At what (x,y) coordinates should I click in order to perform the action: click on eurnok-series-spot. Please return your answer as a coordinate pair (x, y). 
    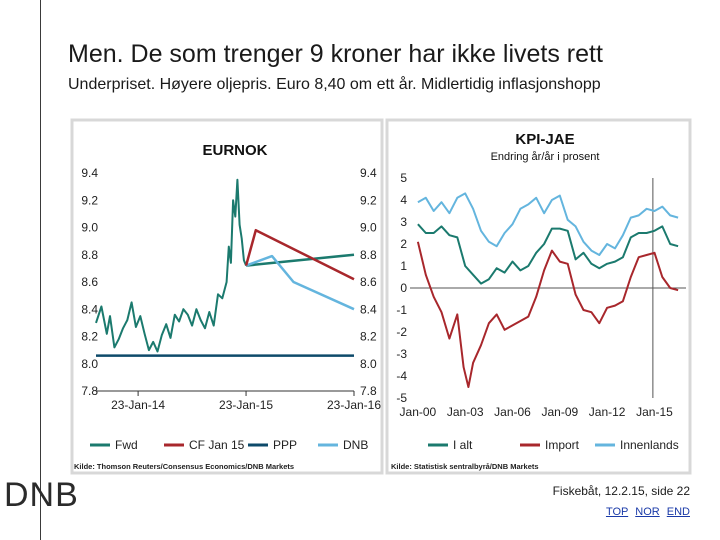
    Looking at the image, I should click on (171, 265).